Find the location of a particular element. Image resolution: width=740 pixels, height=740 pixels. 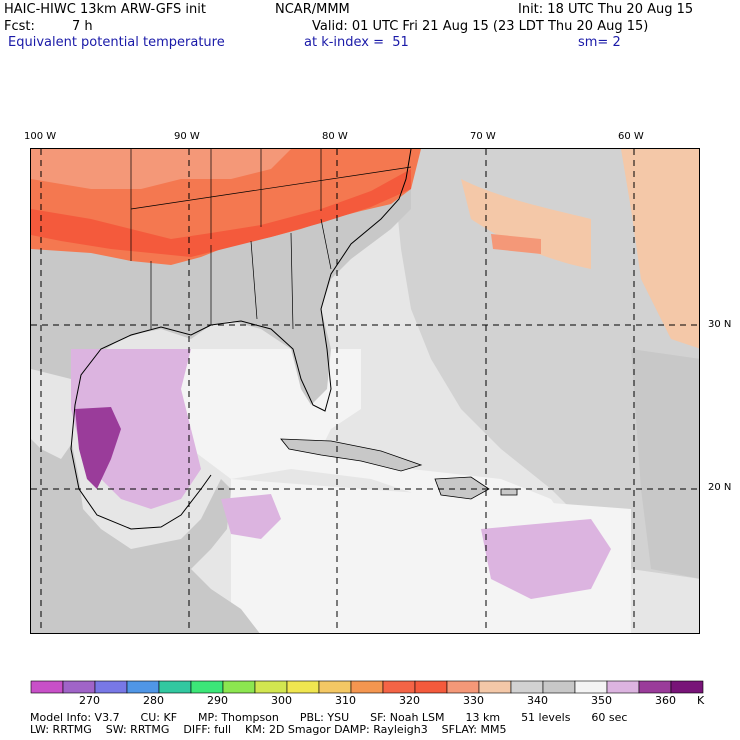

yucatan-lavender is located at coordinates (251, 516).